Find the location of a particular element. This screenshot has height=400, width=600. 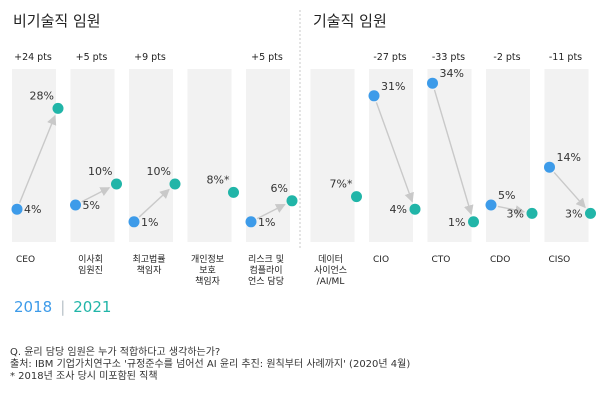

delta-label-item-1: +5 pts is located at coordinates (92, 57).